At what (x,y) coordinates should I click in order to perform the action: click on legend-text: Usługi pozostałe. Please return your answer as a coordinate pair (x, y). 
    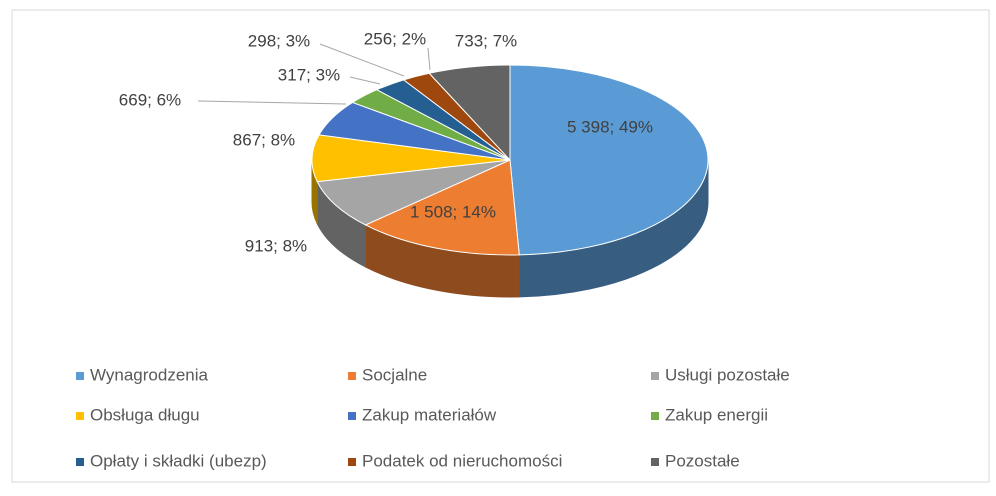
    Looking at the image, I should click on (727, 374).